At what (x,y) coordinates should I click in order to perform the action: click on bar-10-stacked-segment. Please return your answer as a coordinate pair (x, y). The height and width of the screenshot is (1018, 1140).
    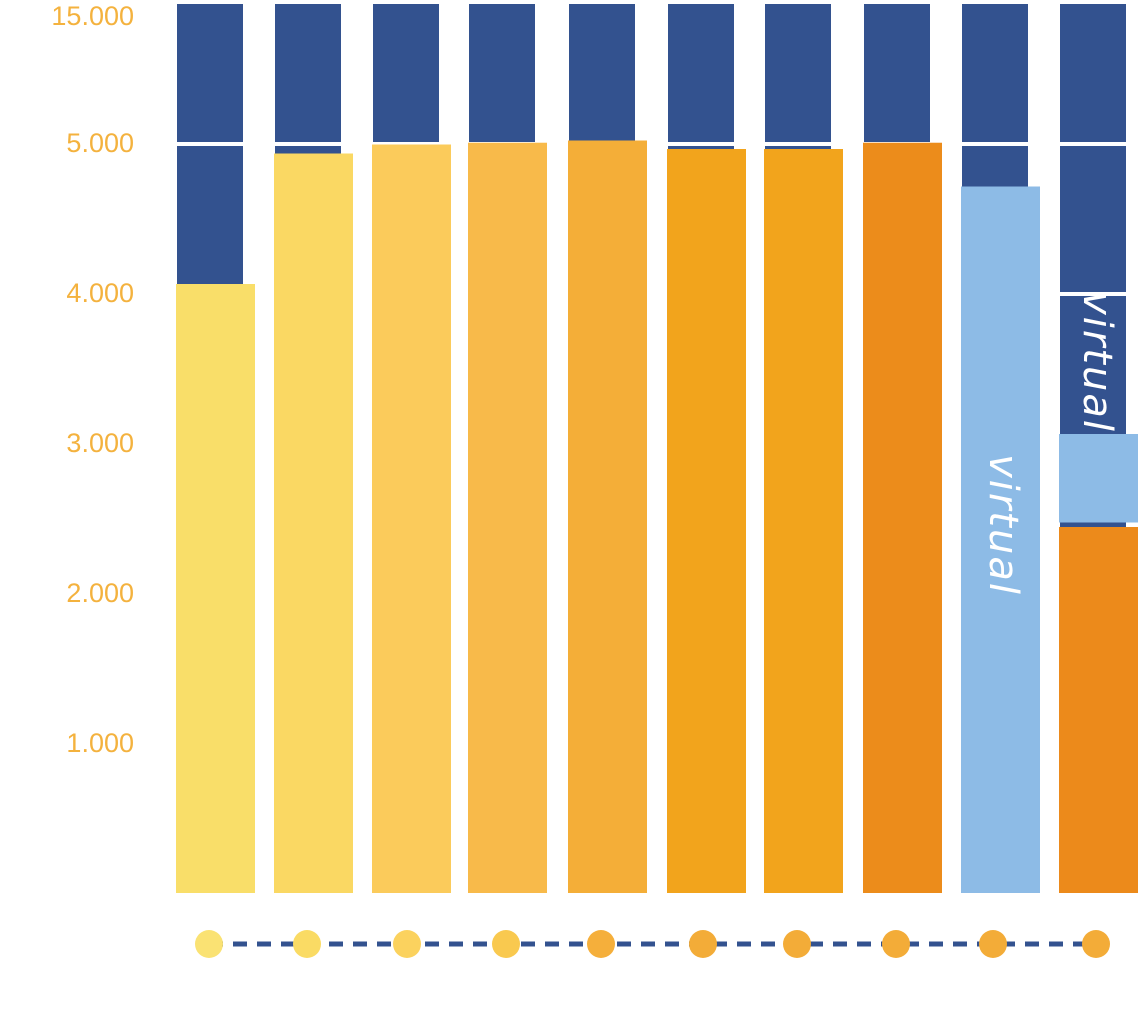
    Looking at the image, I should click on (1098, 478).